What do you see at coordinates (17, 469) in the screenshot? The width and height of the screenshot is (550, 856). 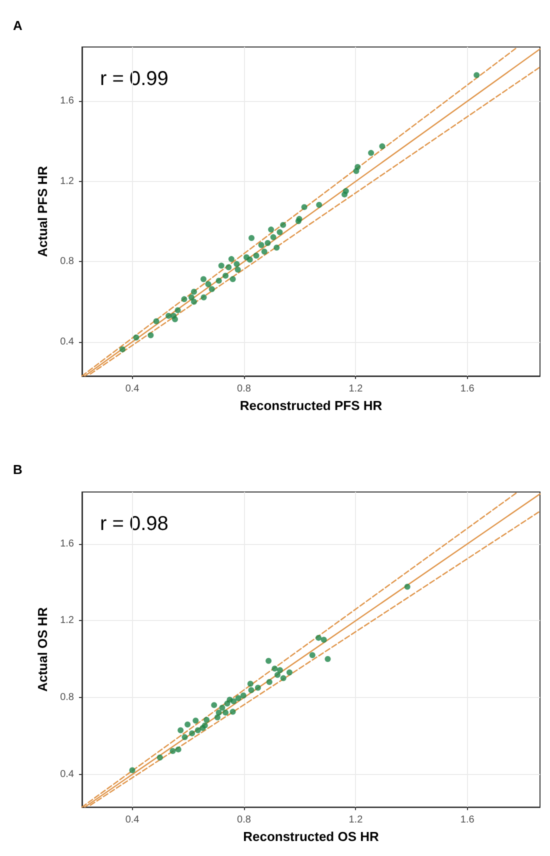 I see `chart-title: B` at bounding box center [17, 469].